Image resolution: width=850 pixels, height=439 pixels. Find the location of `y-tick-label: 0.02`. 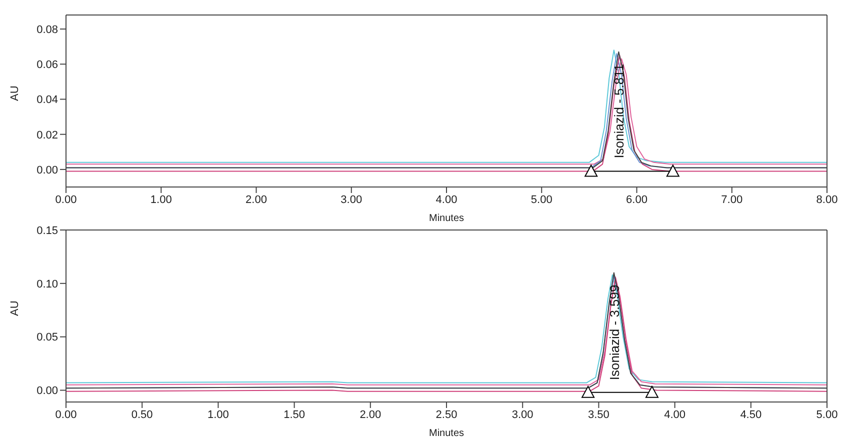

y-tick-label: 0.02 is located at coordinates (47, 135).